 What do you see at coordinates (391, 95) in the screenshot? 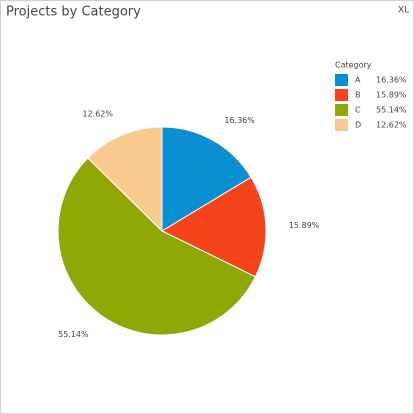
I see `legend-value: 15.89%` at bounding box center [391, 95].